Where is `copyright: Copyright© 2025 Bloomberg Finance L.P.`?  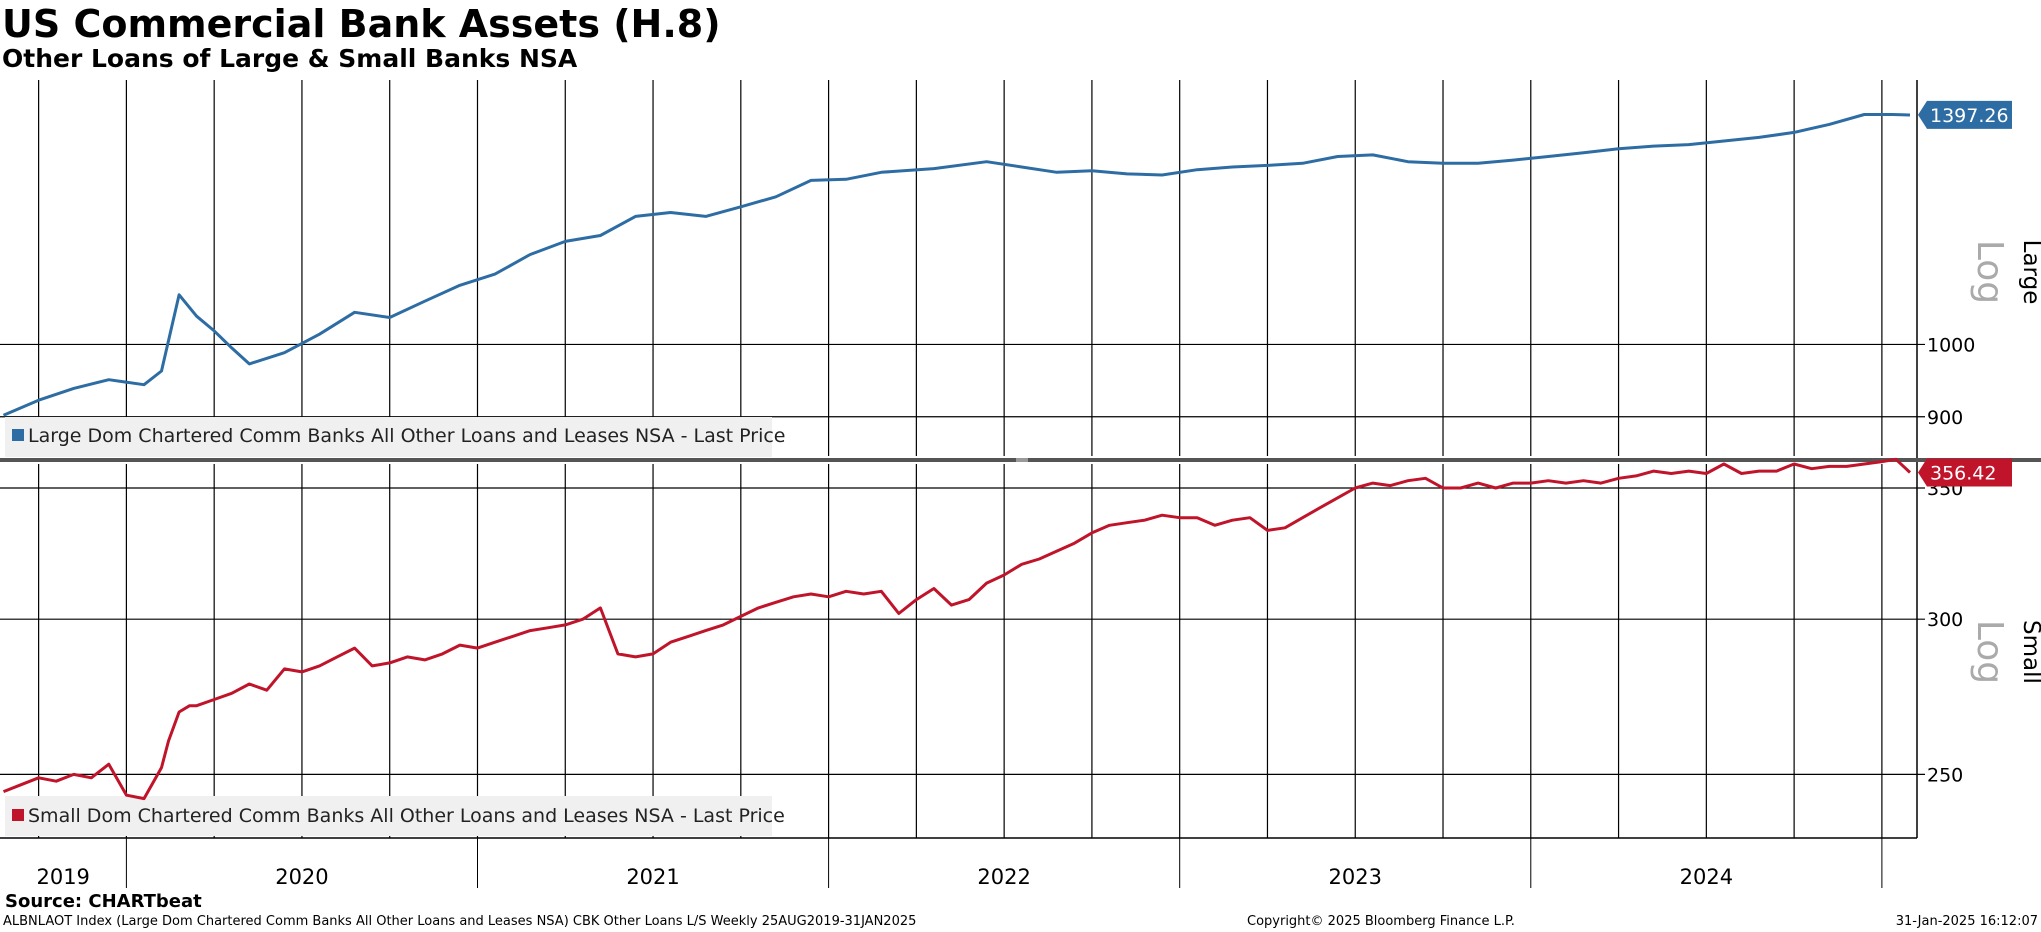 copyright: Copyright© 2025 Bloomberg Finance L.P. is located at coordinates (1381, 921).